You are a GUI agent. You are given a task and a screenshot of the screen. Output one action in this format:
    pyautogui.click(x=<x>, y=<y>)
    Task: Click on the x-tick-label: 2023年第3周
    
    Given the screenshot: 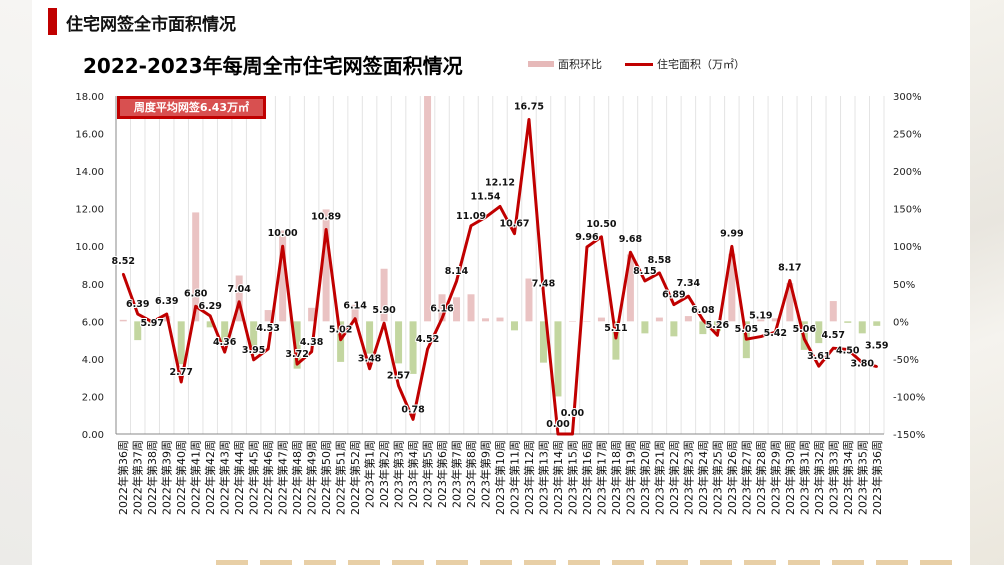 What is the action you would take?
    pyautogui.click(x=399, y=474)
    